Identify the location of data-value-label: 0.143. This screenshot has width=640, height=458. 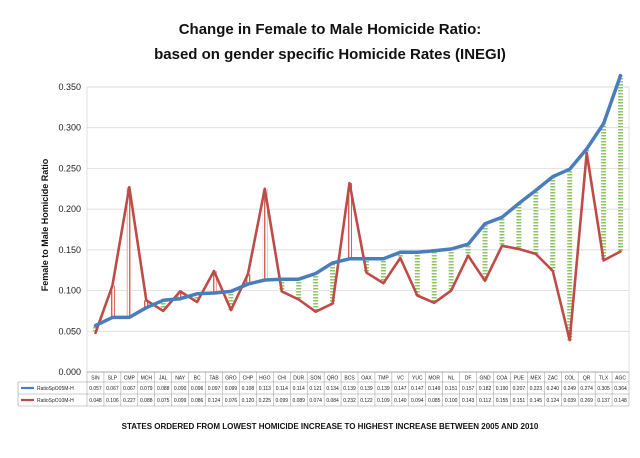
(468, 401).